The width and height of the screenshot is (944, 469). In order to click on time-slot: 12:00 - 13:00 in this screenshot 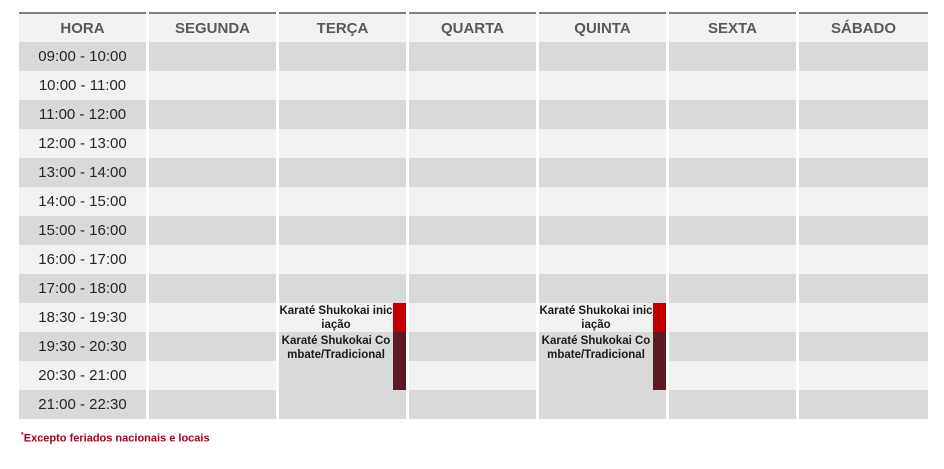, I will do `click(82, 143)`.